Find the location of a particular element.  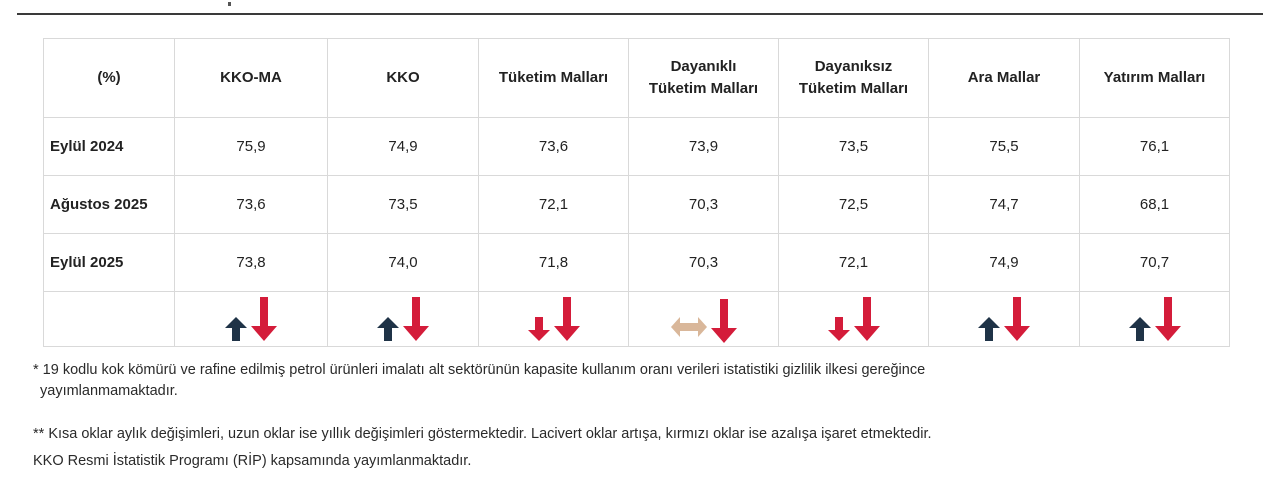

header-dayaniksiz-tuketim: Dayanıksız Tüketim Malları is located at coordinates (853, 78).